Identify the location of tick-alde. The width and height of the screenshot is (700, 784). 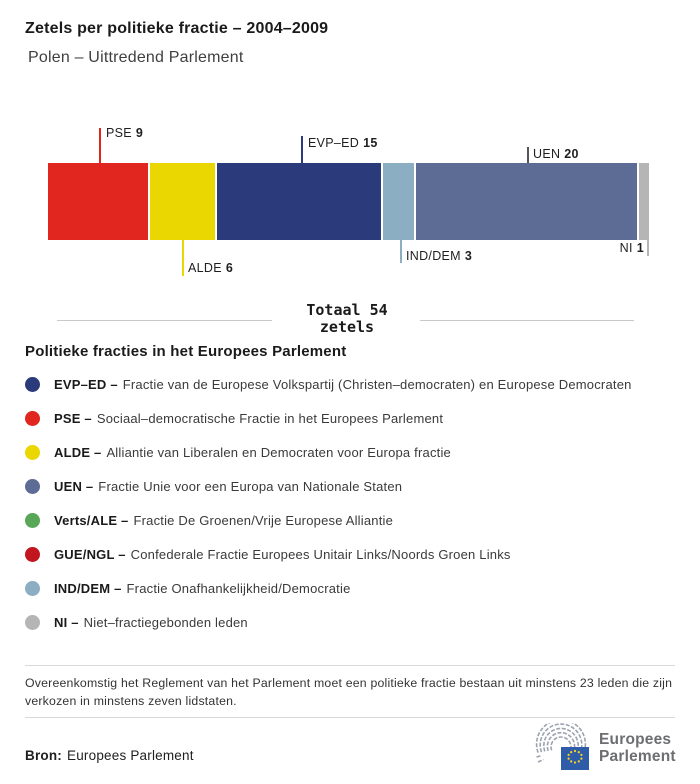
(183, 258).